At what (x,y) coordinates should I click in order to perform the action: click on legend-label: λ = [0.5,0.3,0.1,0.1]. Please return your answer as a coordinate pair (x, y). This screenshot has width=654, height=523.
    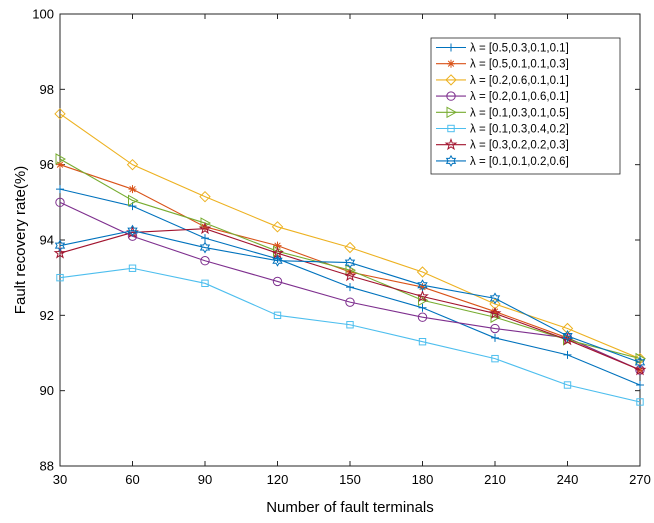
    Looking at the image, I should click on (519, 49).